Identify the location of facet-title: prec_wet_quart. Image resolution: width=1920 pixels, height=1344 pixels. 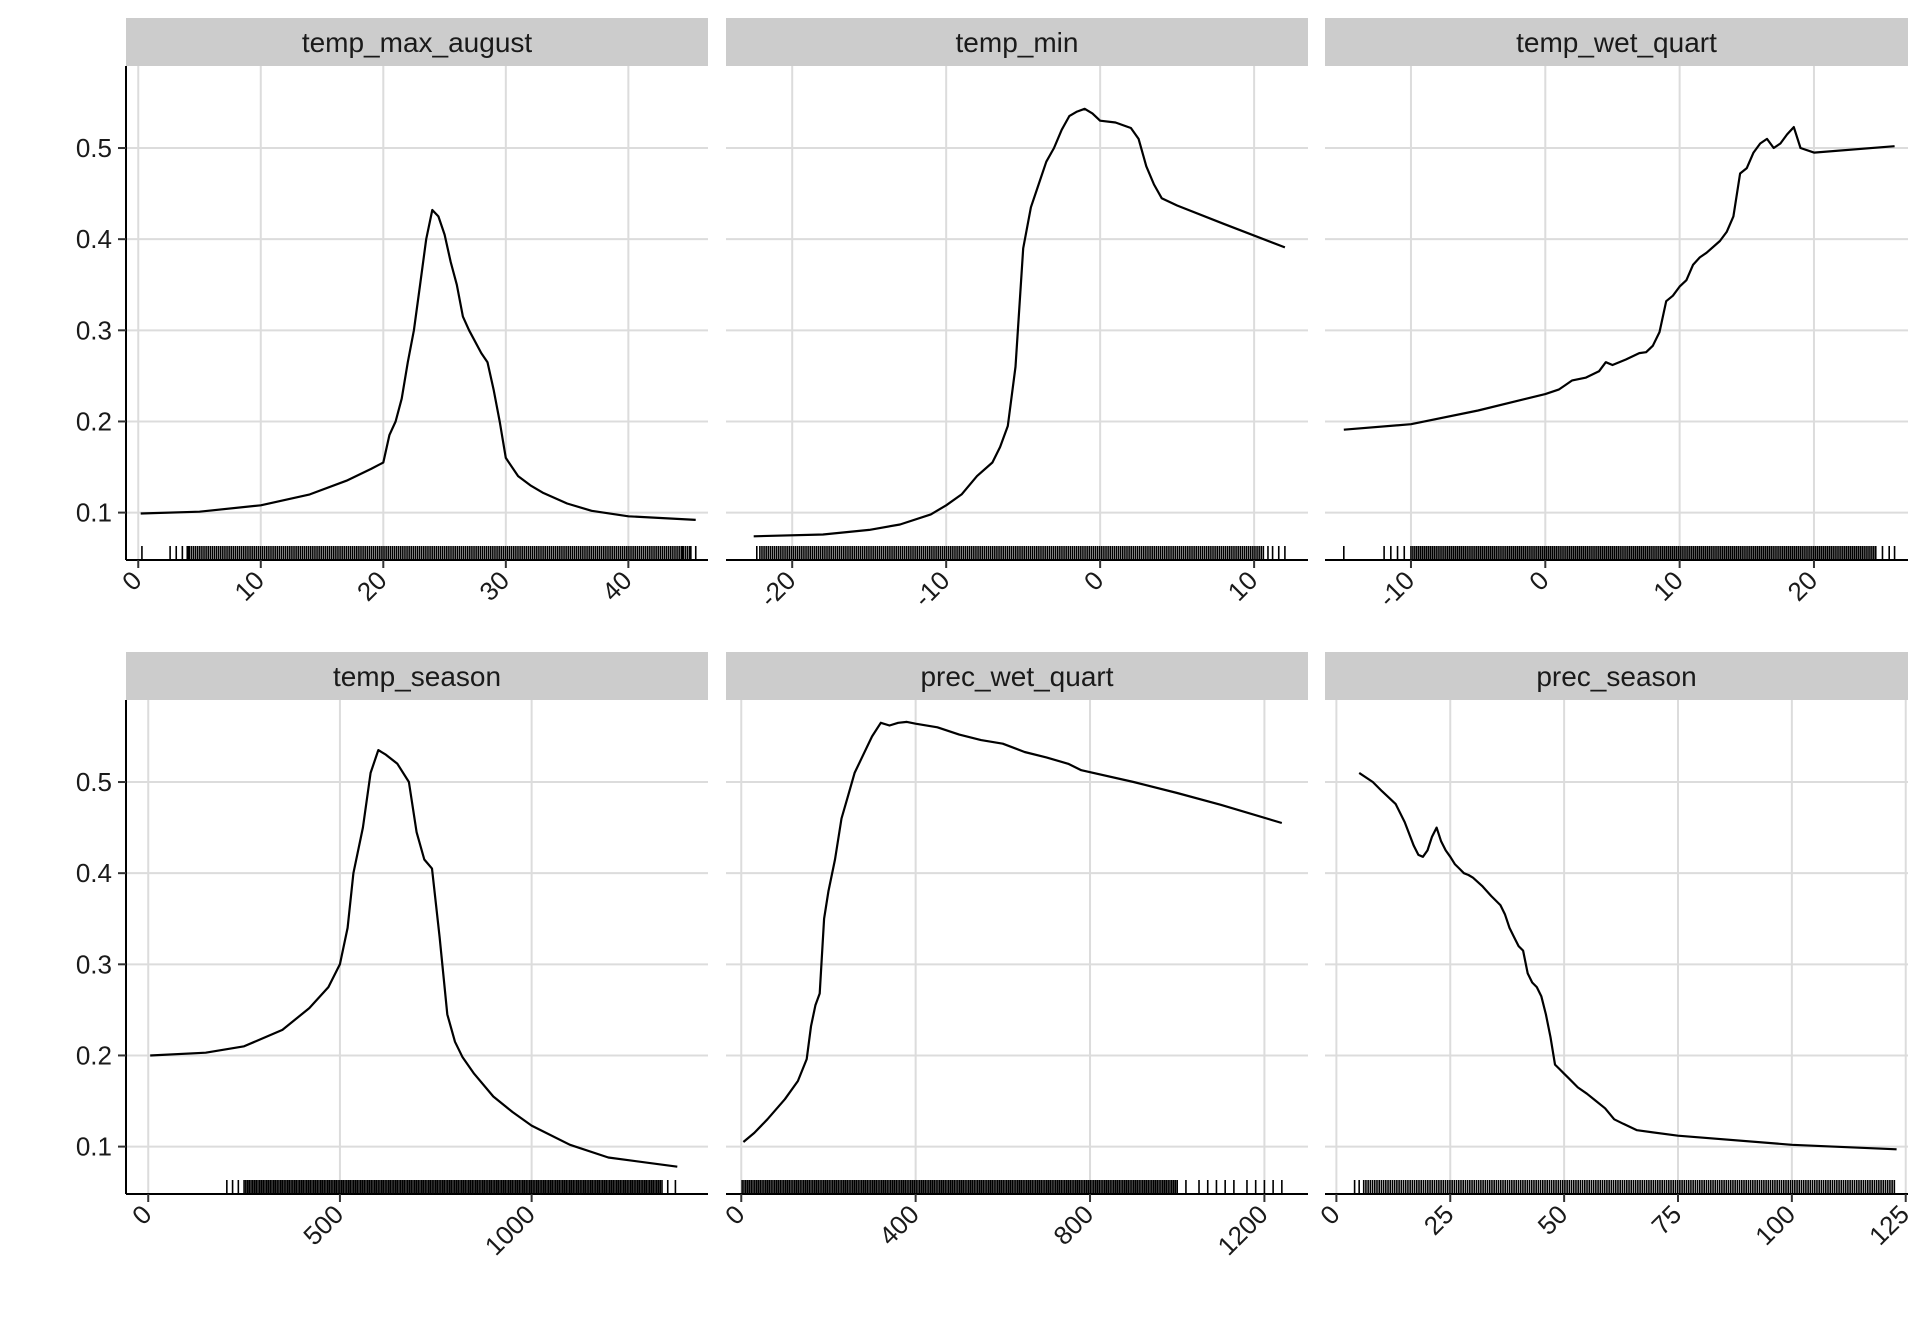
(1016, 676).